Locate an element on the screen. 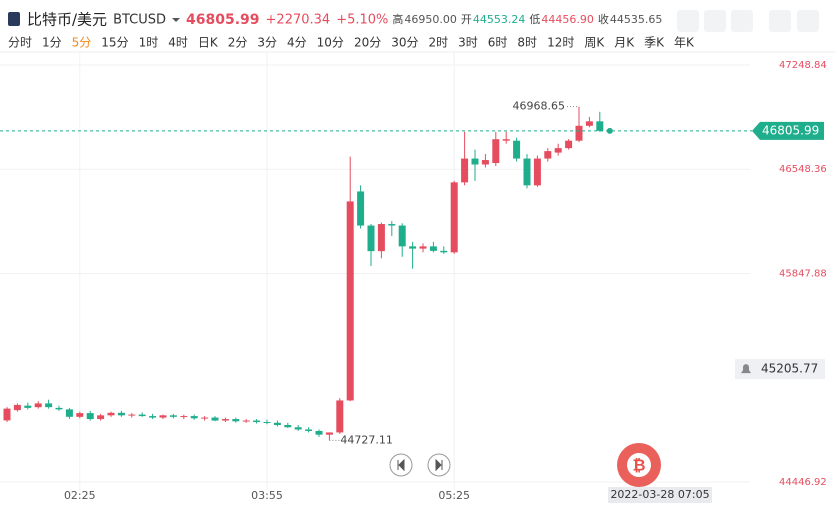  timeframe-tab: 2时 is located at coordinates (439, 43).